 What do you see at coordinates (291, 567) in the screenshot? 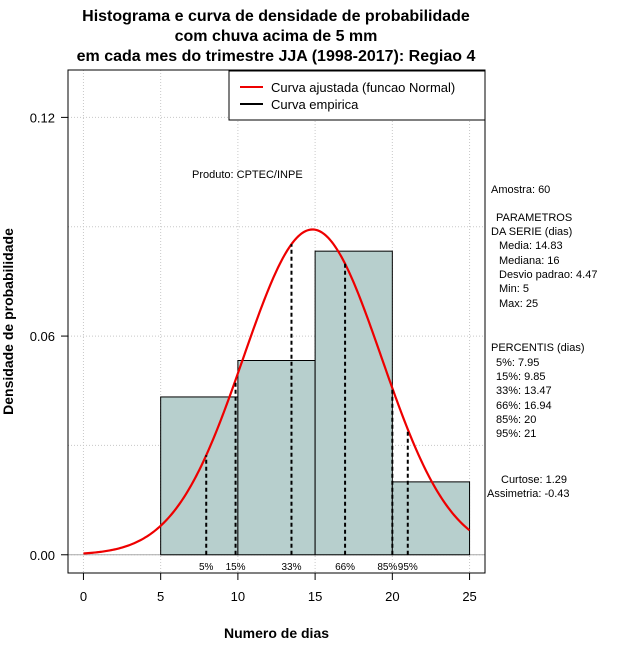
I see `percentile-label: 33%` at bounding box center [291, 567].